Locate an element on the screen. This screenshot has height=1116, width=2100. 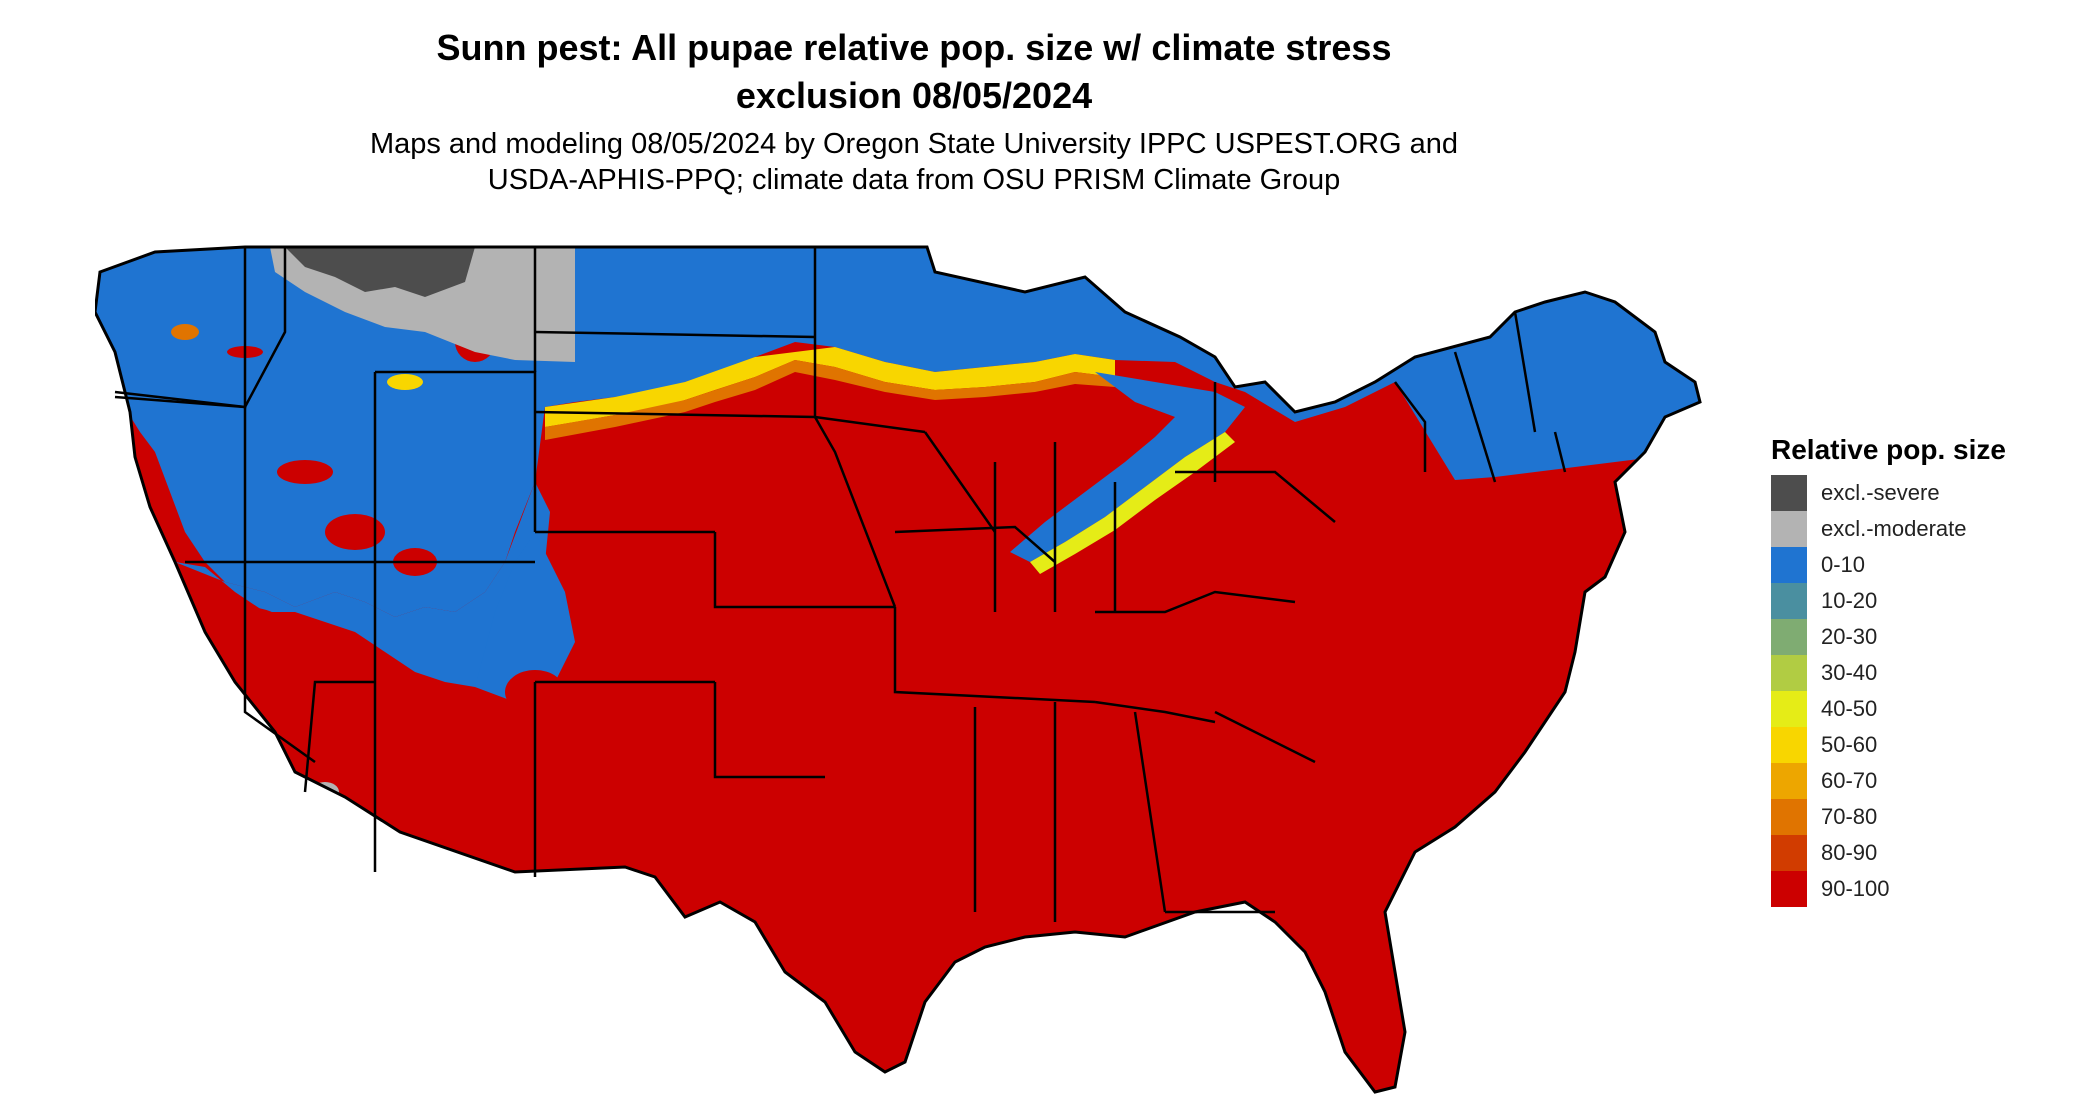
legend-label: 40-50 is located at coordinates (1849, 708).